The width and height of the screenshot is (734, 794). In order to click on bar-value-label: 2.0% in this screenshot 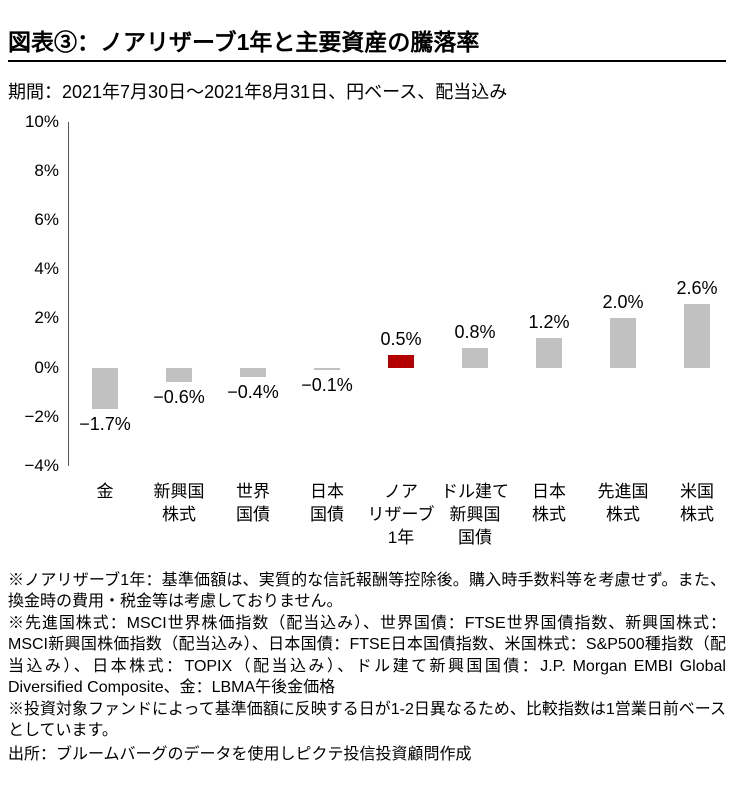, I will do `click(623, 302)`.